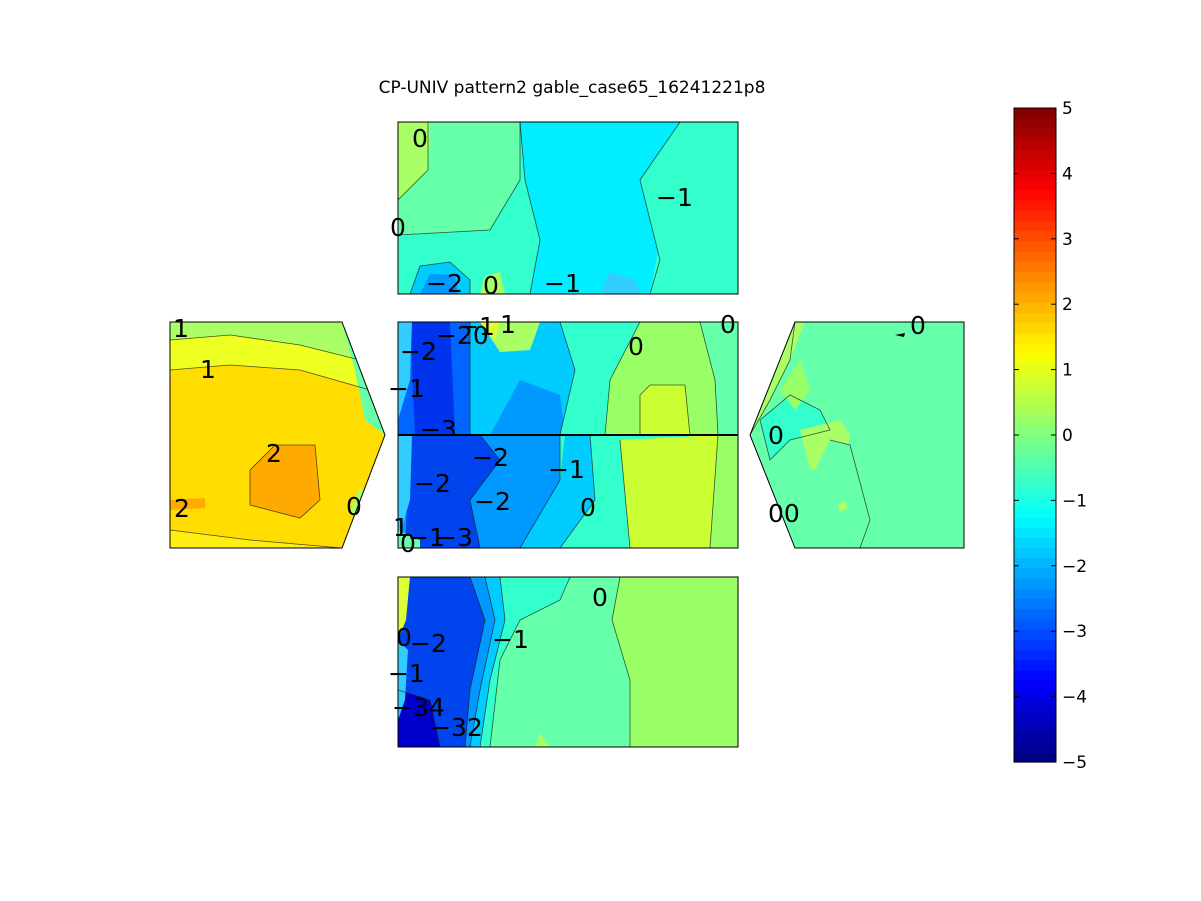  I want to click on roof-upper-label-2: −20, so click(462, 335).